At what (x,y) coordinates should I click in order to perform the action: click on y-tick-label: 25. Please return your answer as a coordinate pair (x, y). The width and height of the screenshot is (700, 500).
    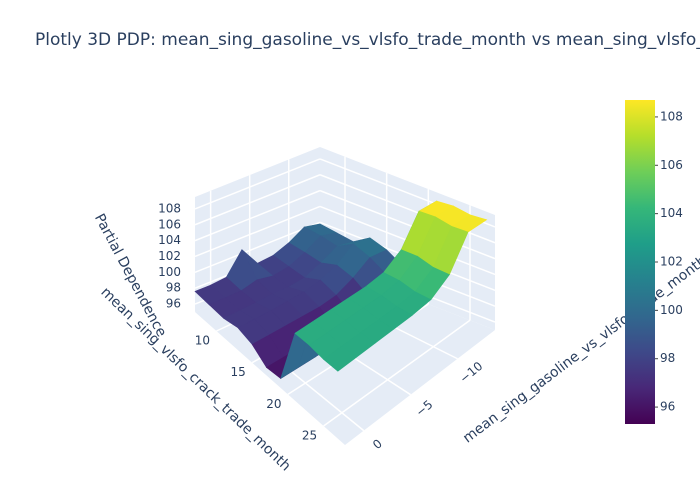
    Looking at the image, I should click on (309, 436).